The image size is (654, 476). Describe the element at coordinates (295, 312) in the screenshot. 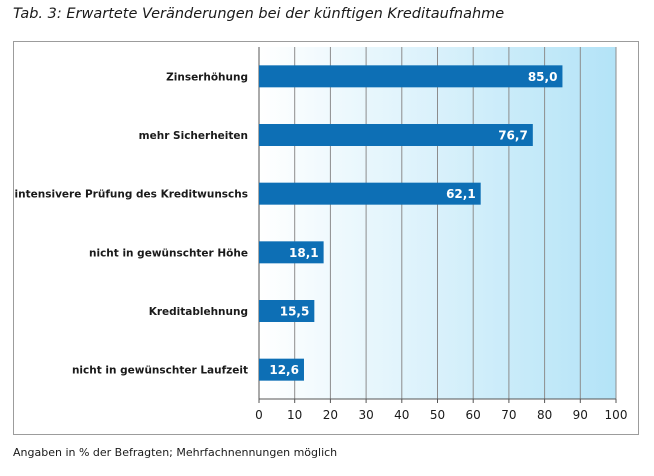

I see `bar-value-label: 15,5` at that location.